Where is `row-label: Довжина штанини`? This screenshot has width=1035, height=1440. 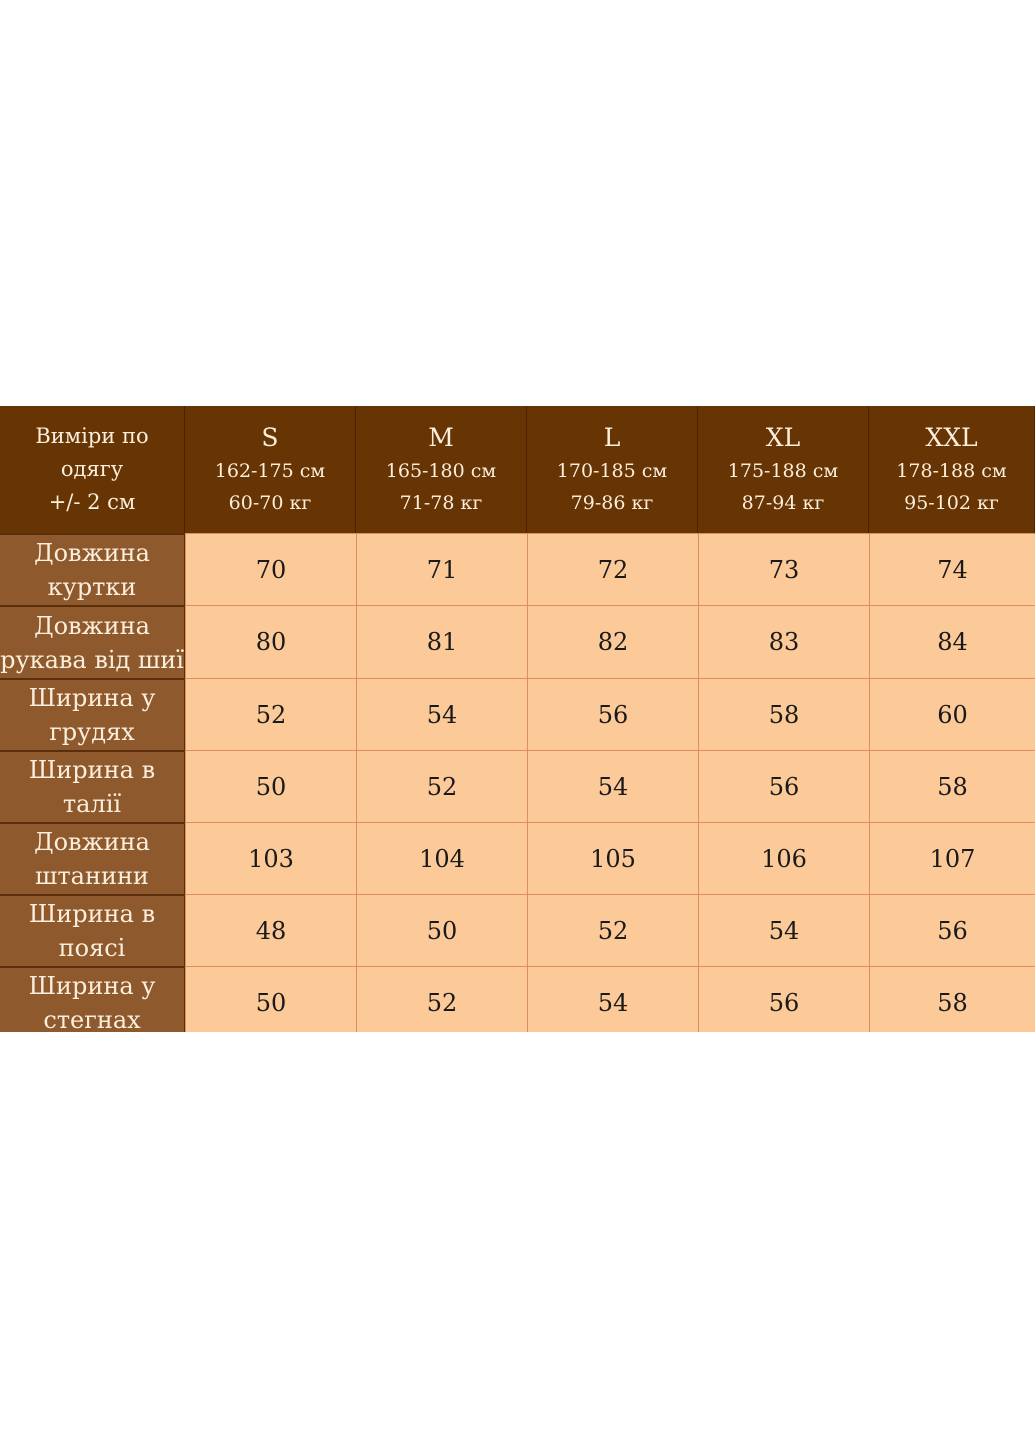
row-label: Довжина штанини is located at coordinates (92, 858).